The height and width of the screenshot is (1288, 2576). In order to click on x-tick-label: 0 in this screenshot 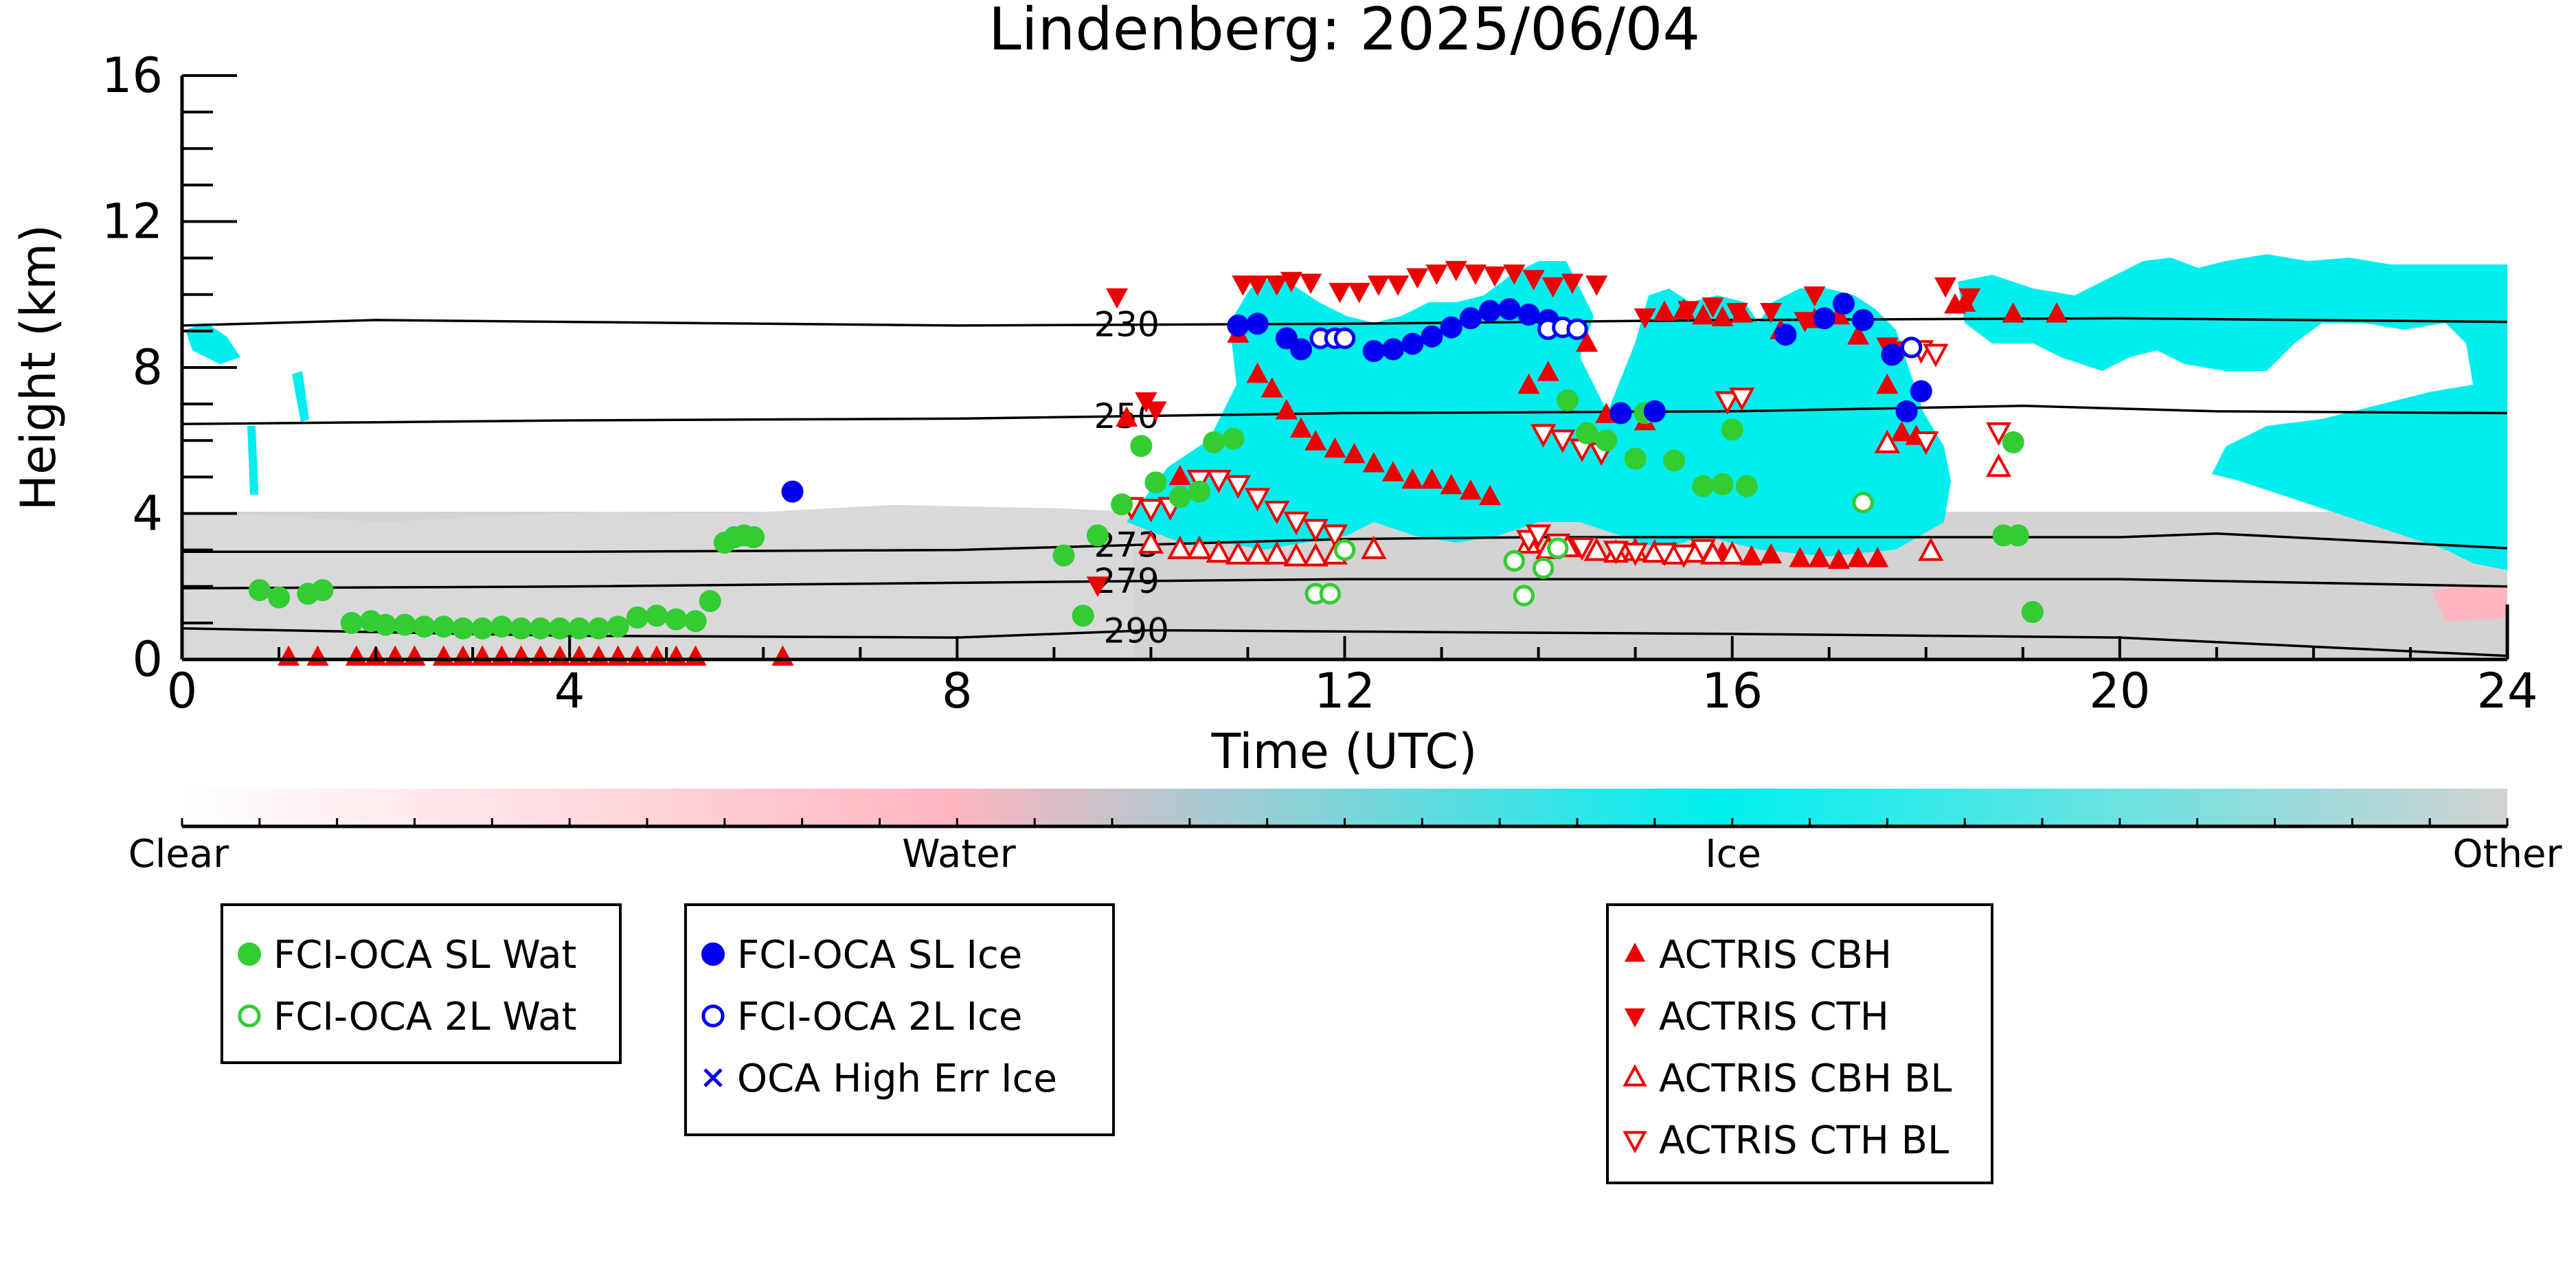, I will do `click(182, 691)`.